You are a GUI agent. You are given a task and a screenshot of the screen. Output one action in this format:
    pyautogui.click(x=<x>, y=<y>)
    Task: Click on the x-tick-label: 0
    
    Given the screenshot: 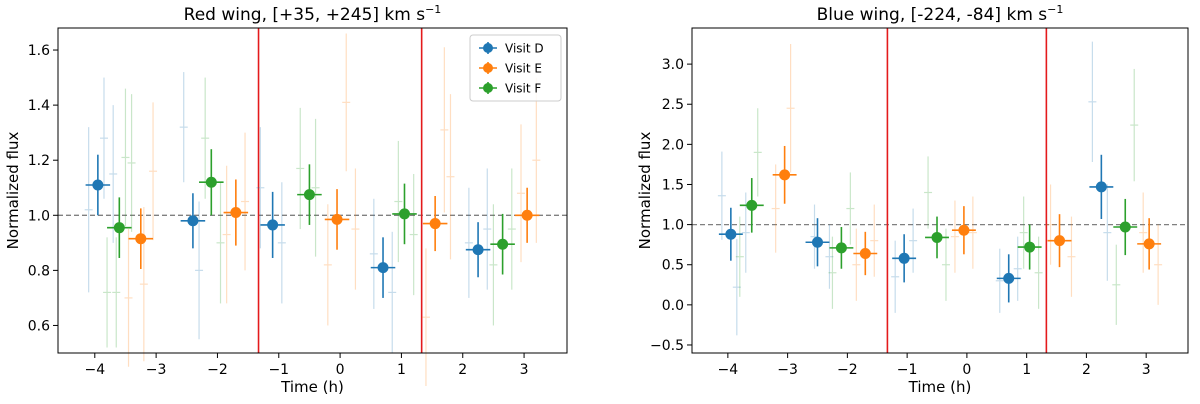 What is the action you would take?
    pyautogui.click(x=340, y=370)
    